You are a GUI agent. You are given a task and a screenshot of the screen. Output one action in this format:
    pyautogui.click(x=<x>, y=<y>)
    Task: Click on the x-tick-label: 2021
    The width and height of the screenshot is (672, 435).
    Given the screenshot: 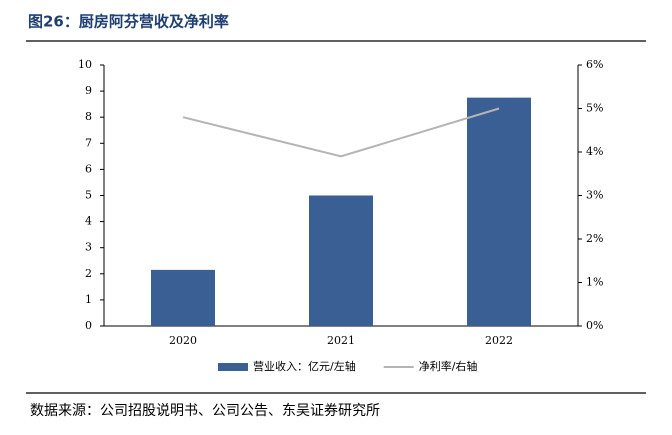 What is the action you would take?
    pyautogui.click(x=341, y=340)
    